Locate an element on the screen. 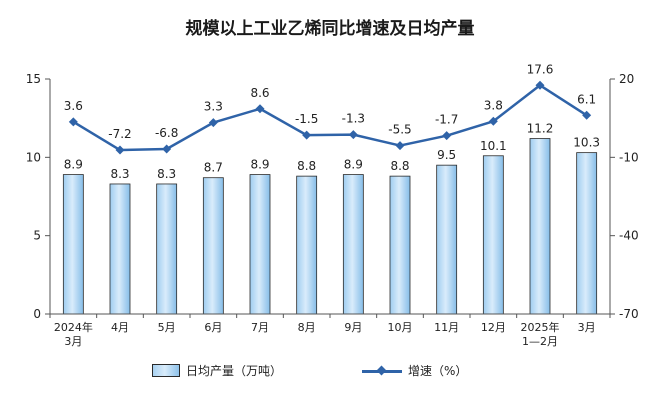  line-layer is located at coordinates (330, 117).